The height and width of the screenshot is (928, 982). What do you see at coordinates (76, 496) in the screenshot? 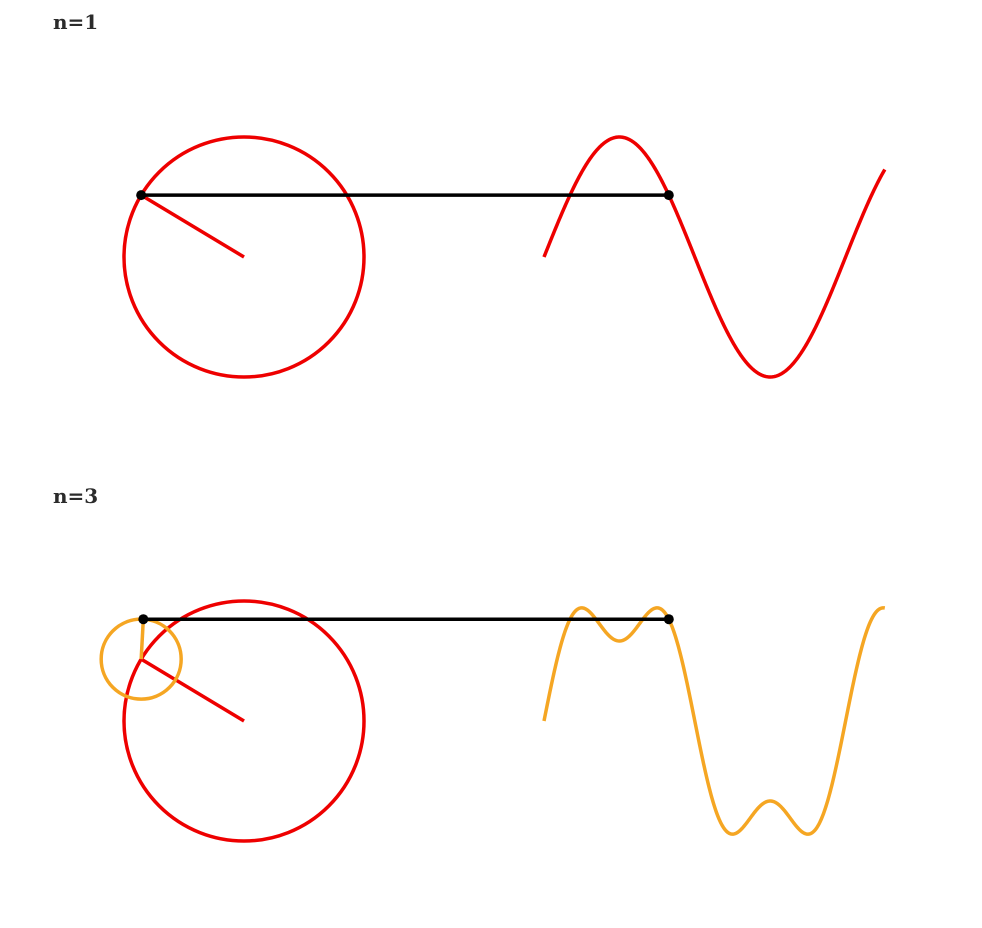
I see `panel-label-n3: n=3` at bounding box center [76, 496].